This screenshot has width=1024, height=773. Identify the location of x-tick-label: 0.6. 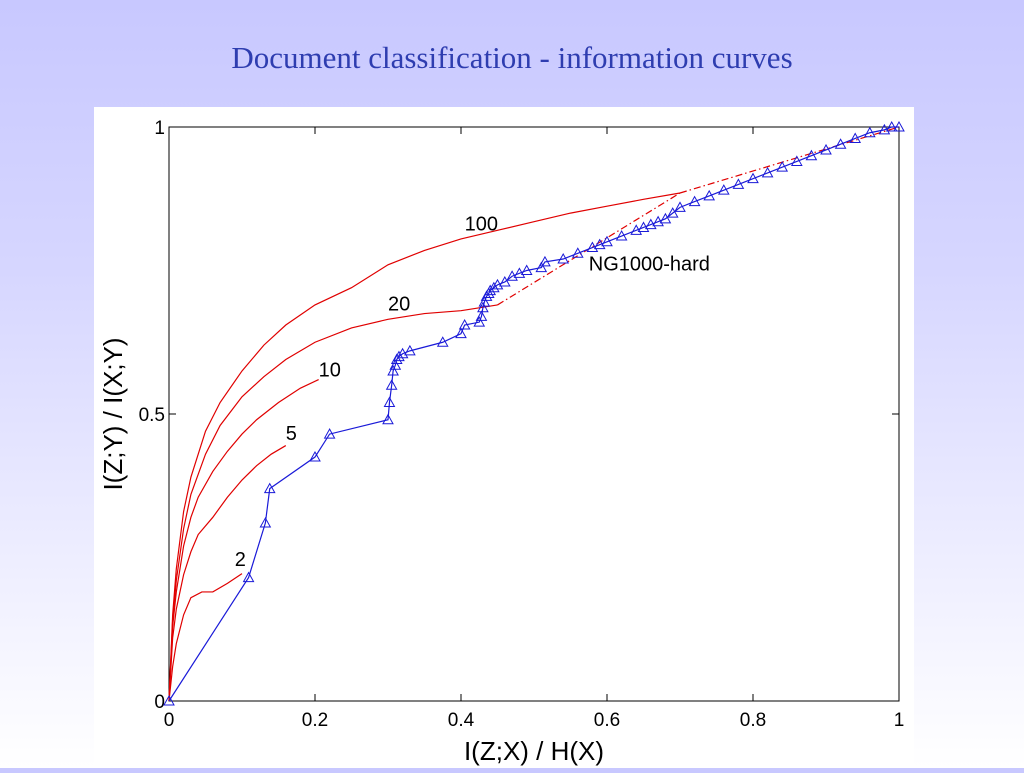
(607, 720).